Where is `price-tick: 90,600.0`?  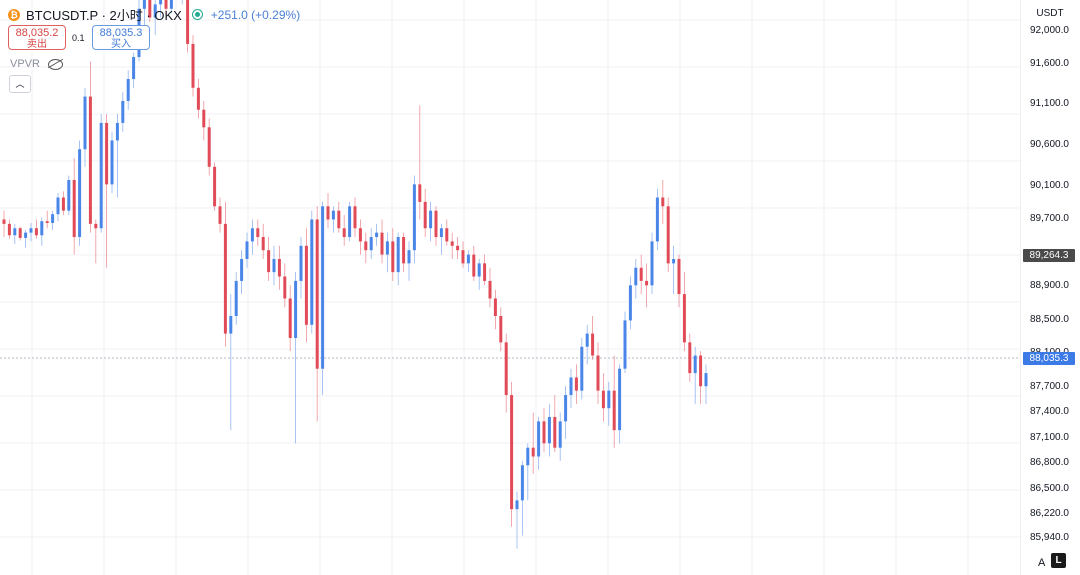
price-tick: 90,600.0 is located at coordinates (1049, 144).